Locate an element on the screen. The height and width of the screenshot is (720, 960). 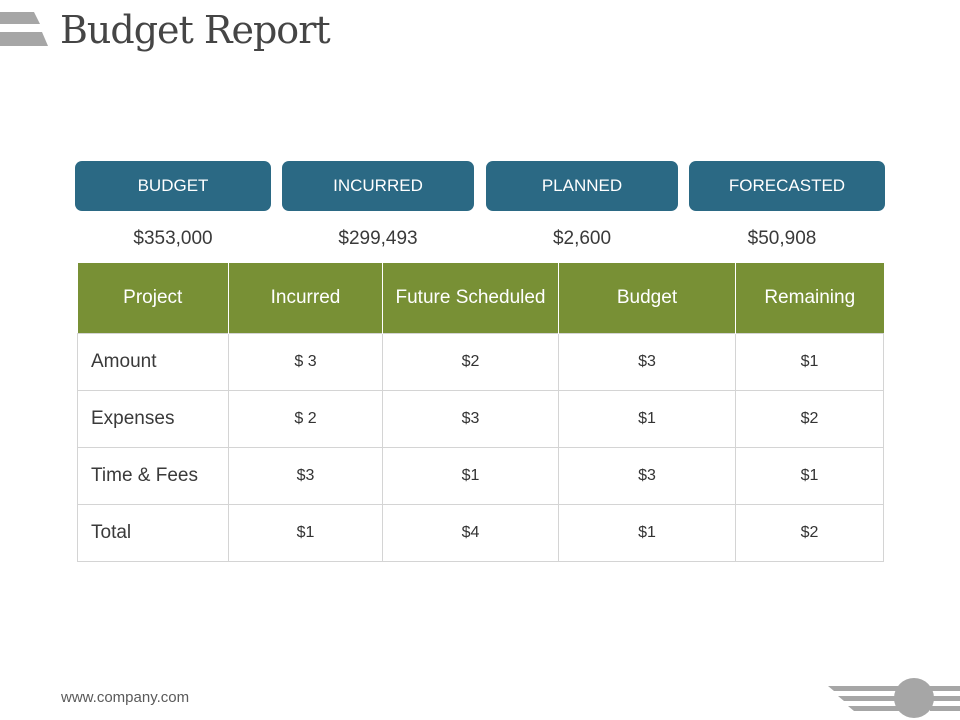
table-cell: $ 2 is located at coordinates (305, 419).